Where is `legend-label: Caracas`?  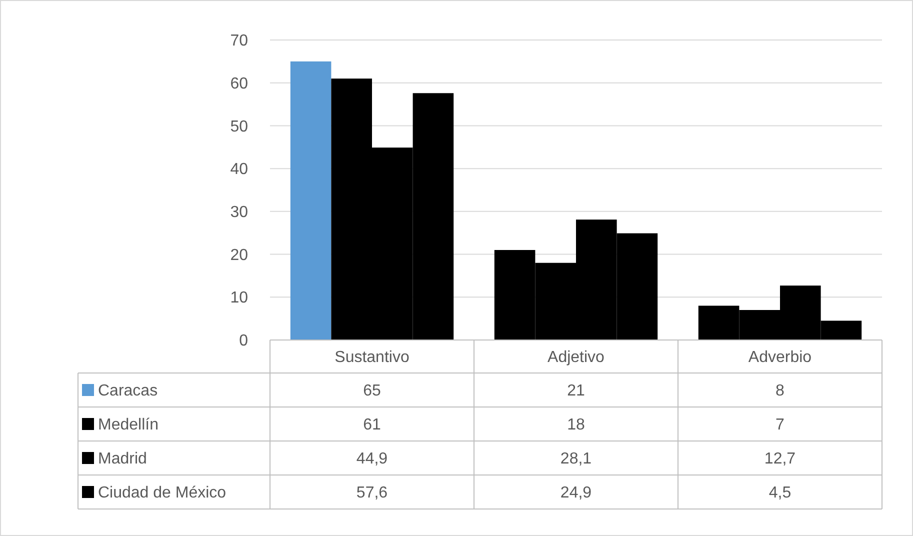
legend-label: Caracas is located at coordinates (128, 391).